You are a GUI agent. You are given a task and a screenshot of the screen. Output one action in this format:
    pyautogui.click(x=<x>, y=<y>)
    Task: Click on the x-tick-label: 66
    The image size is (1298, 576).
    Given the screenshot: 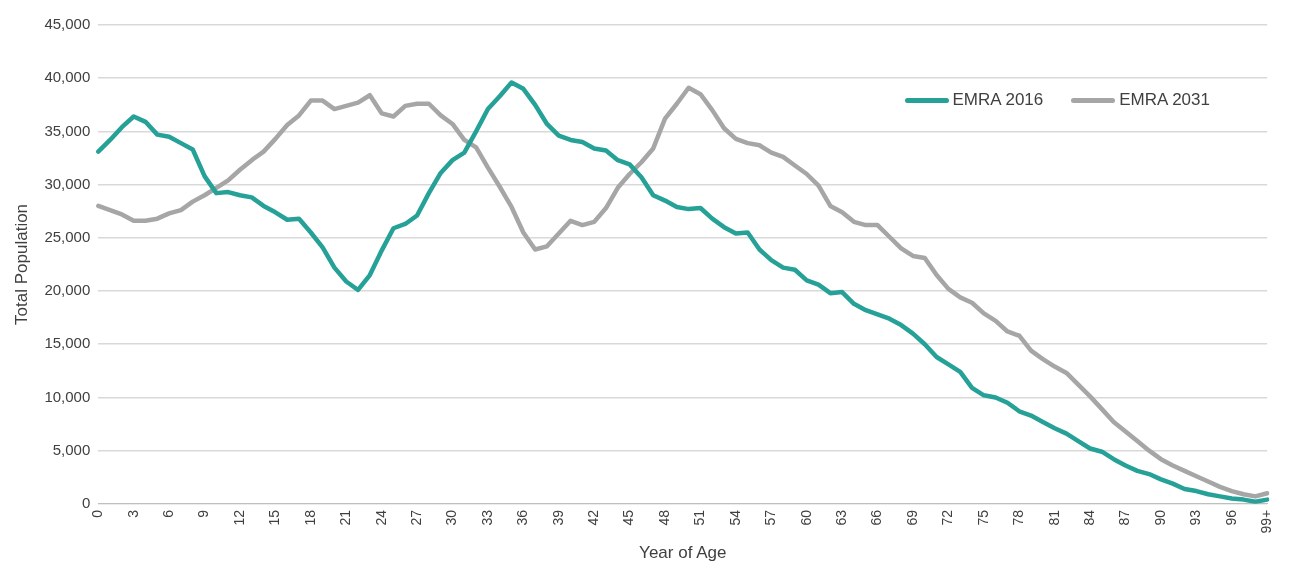 What is the action you would take?
    pyautogui.click(x=876, y=517)
    